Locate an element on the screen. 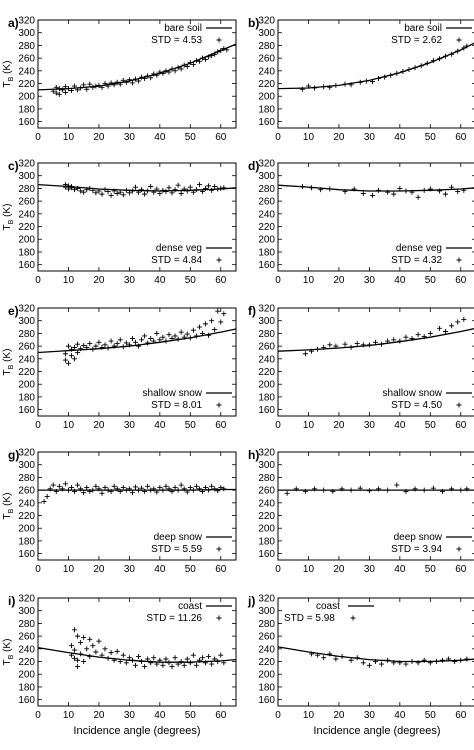  y-tick-label: 320 is located at coordinates (26, 21).